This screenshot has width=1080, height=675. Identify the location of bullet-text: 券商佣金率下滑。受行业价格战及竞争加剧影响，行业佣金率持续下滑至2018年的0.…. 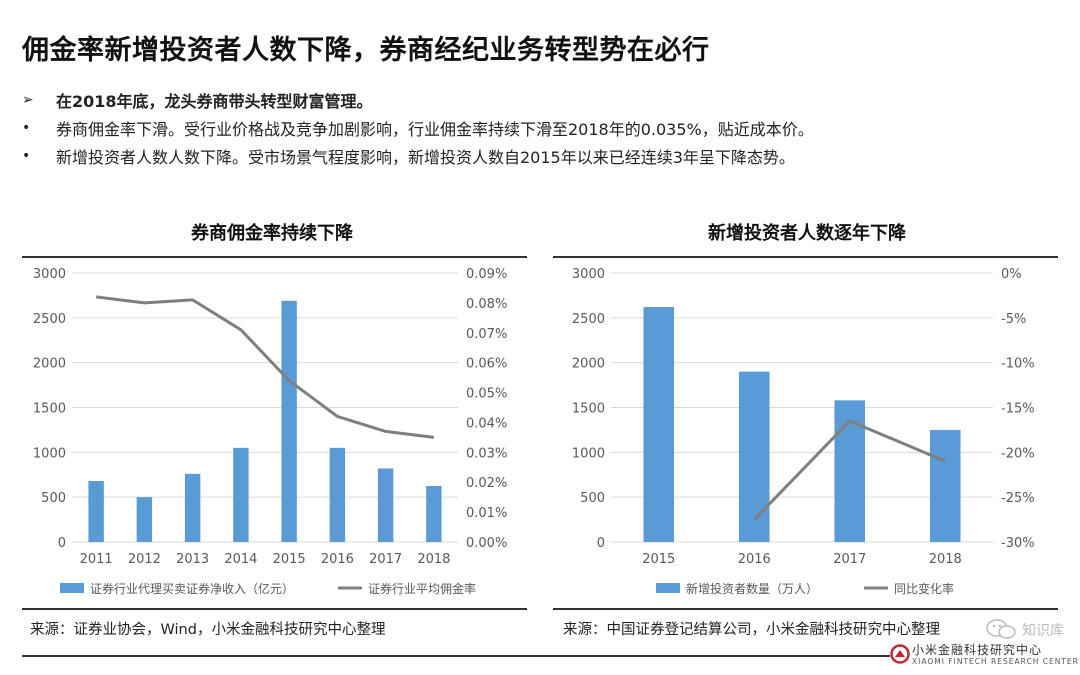
(435, 129).